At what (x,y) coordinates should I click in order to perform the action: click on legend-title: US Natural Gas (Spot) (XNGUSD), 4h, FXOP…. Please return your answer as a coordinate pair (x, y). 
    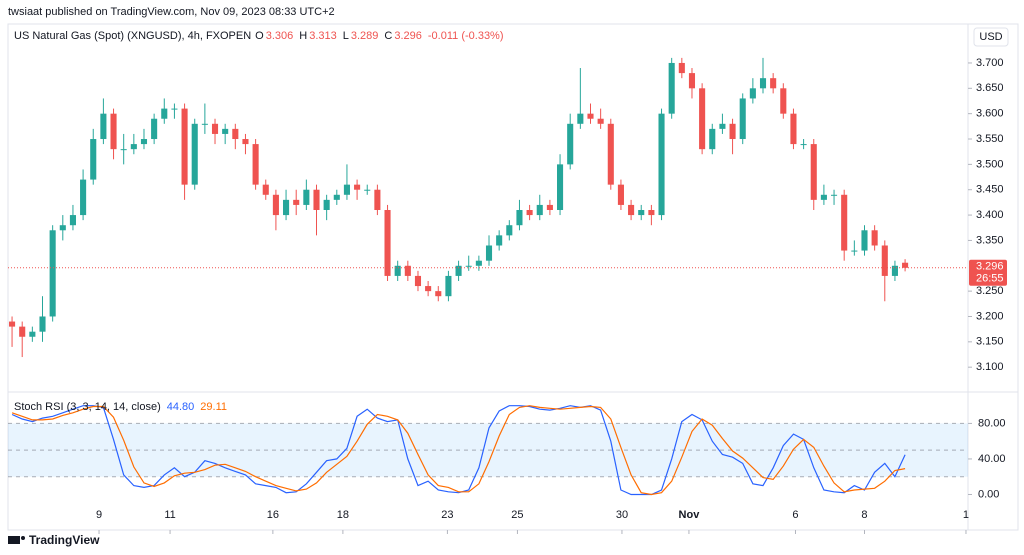
    Looking at the image, I should click on (132, 36).